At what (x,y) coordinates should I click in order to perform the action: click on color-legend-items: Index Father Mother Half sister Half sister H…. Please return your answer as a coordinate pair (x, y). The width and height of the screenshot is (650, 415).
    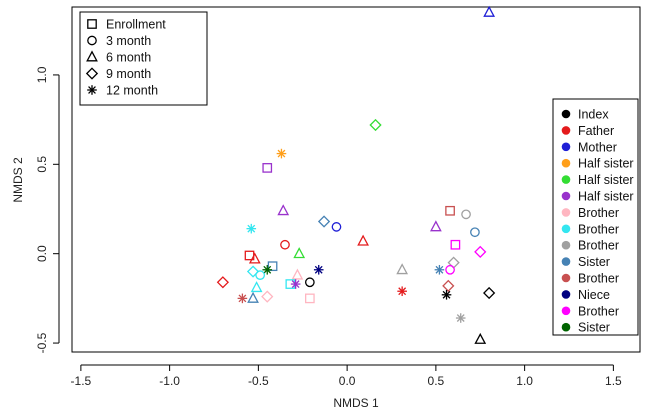
    Looking at the image, I should click on (597, 221).